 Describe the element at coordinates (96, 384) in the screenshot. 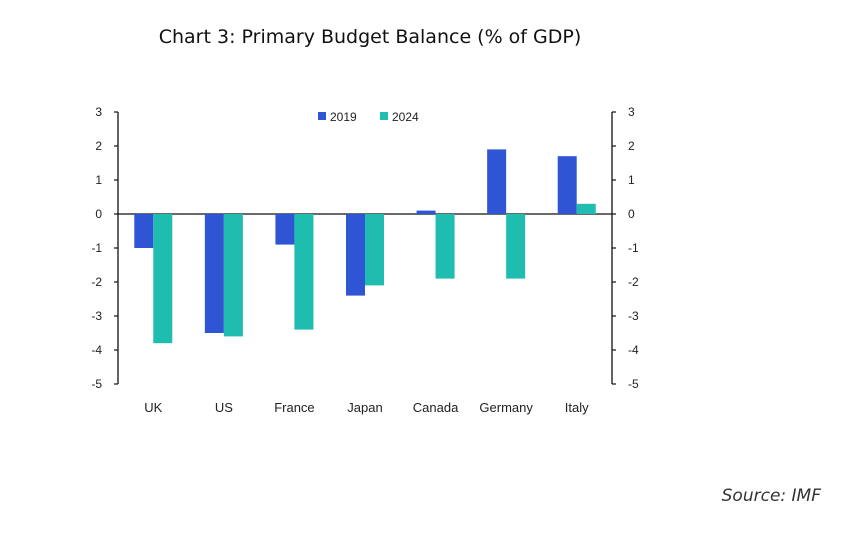

I see `y-tick-label-left: -5` at that location.